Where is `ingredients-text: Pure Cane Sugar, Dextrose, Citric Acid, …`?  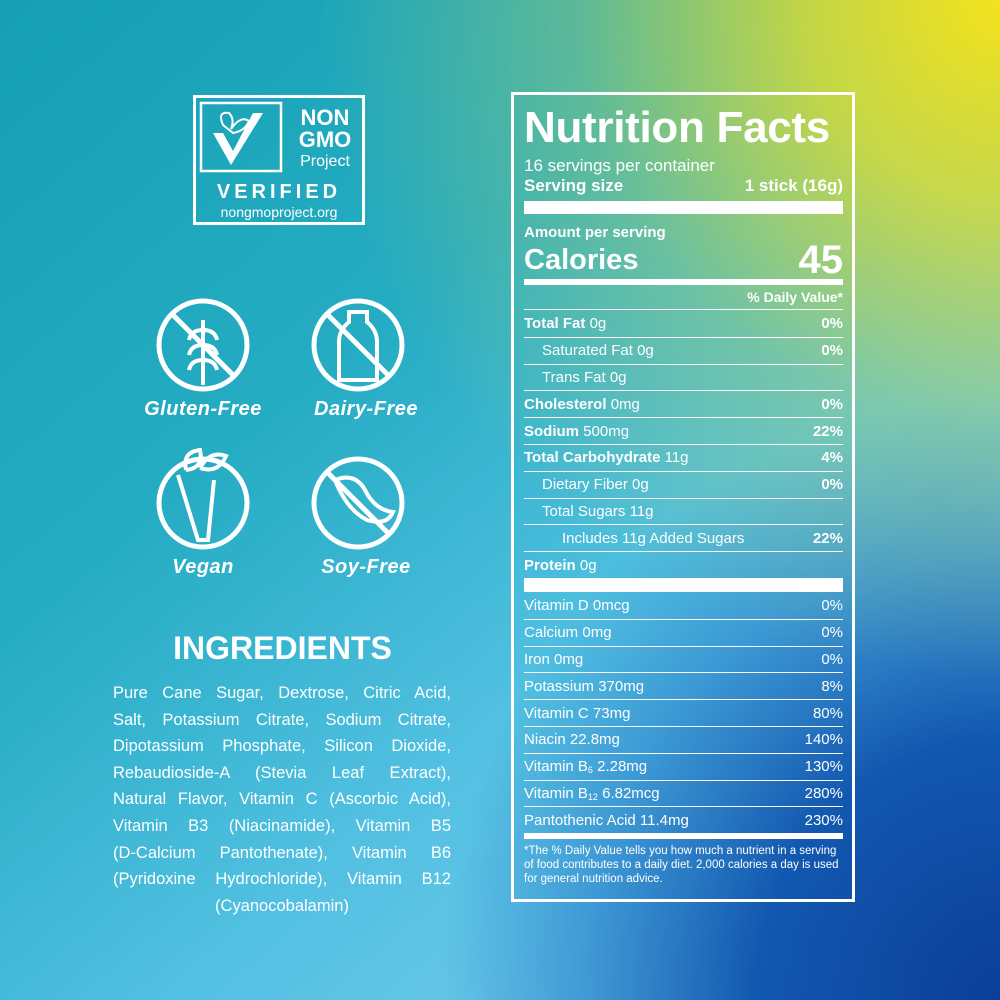 ingredients-text: Pure Cane Sugar, Dextrose, Citric Acid, … is located at coordinates (282, 799).